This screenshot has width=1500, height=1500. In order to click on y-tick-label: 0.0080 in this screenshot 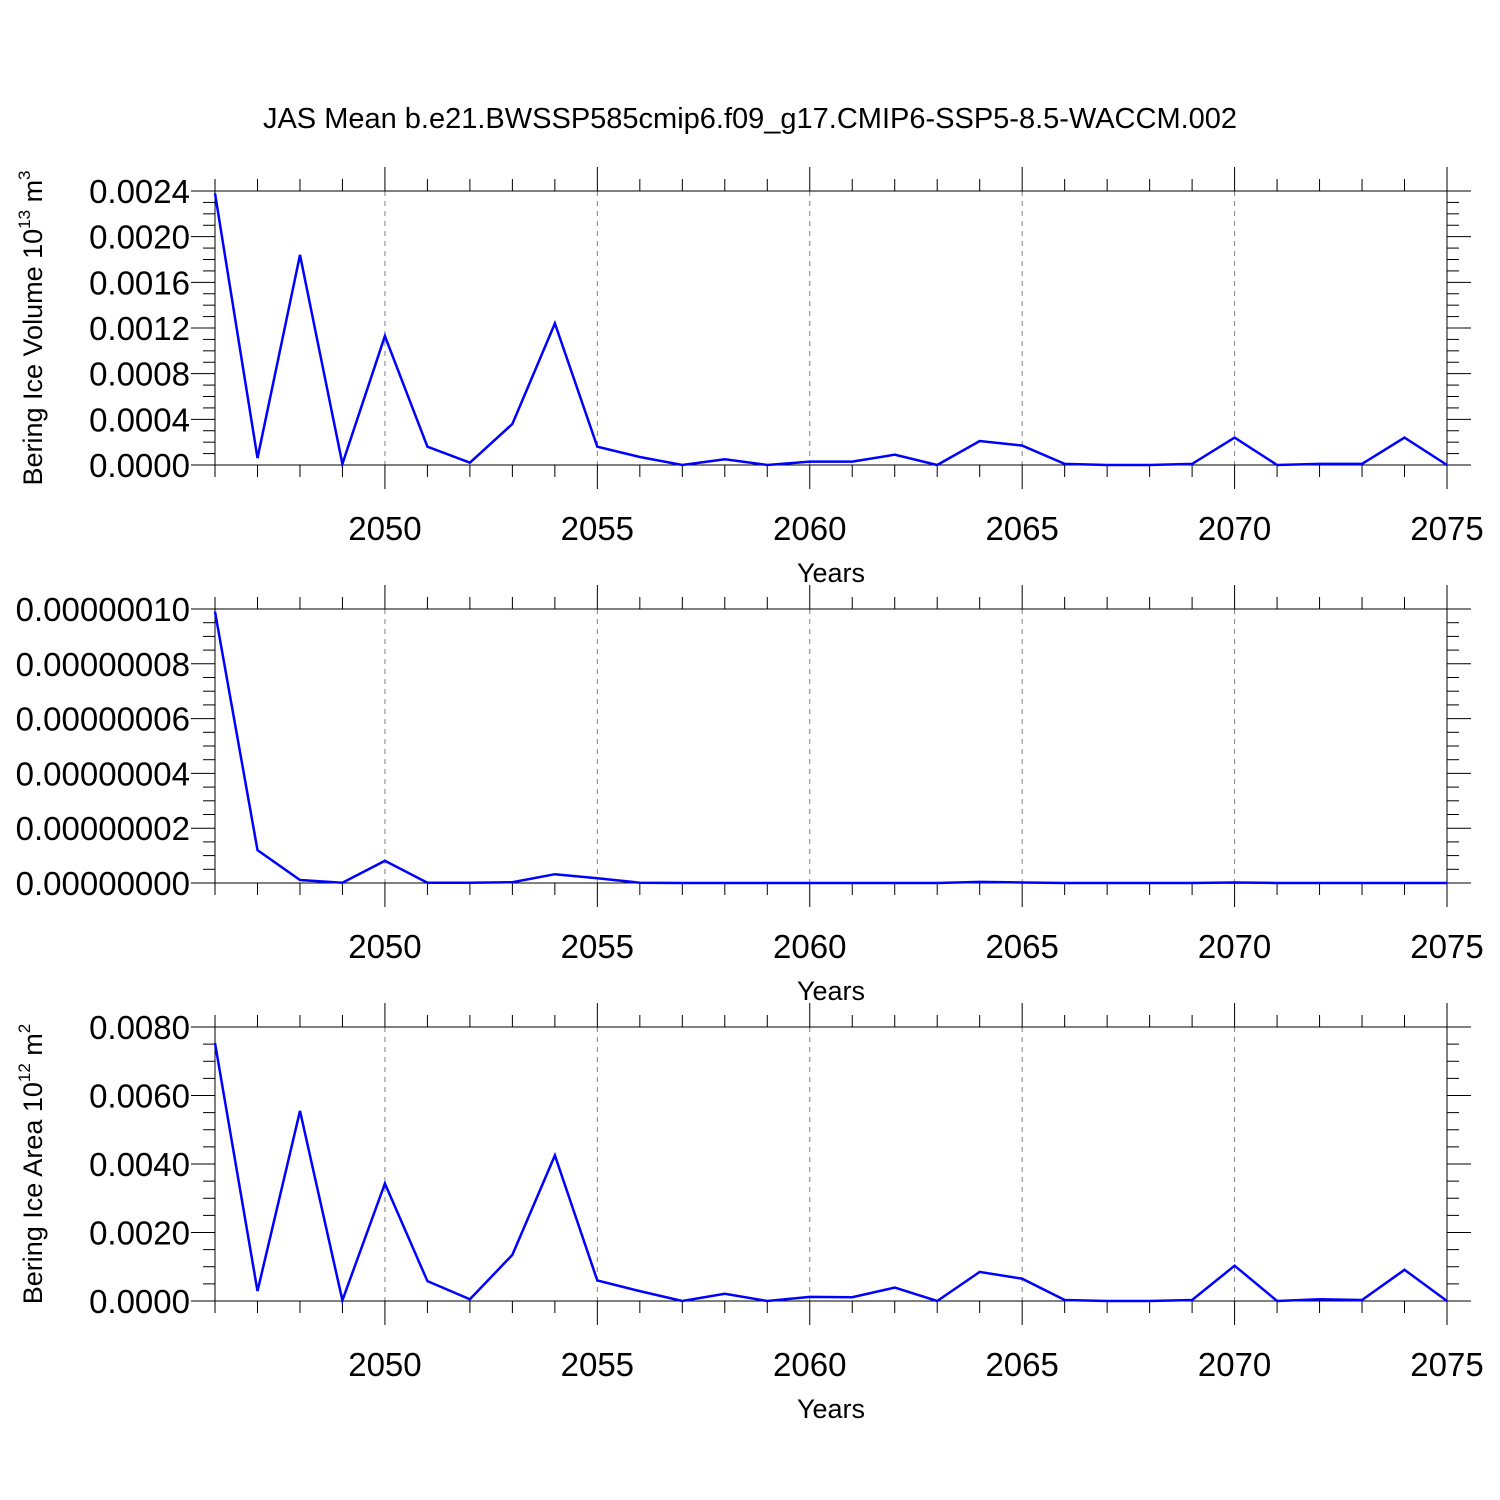, I will do `click(139, 1027)`.